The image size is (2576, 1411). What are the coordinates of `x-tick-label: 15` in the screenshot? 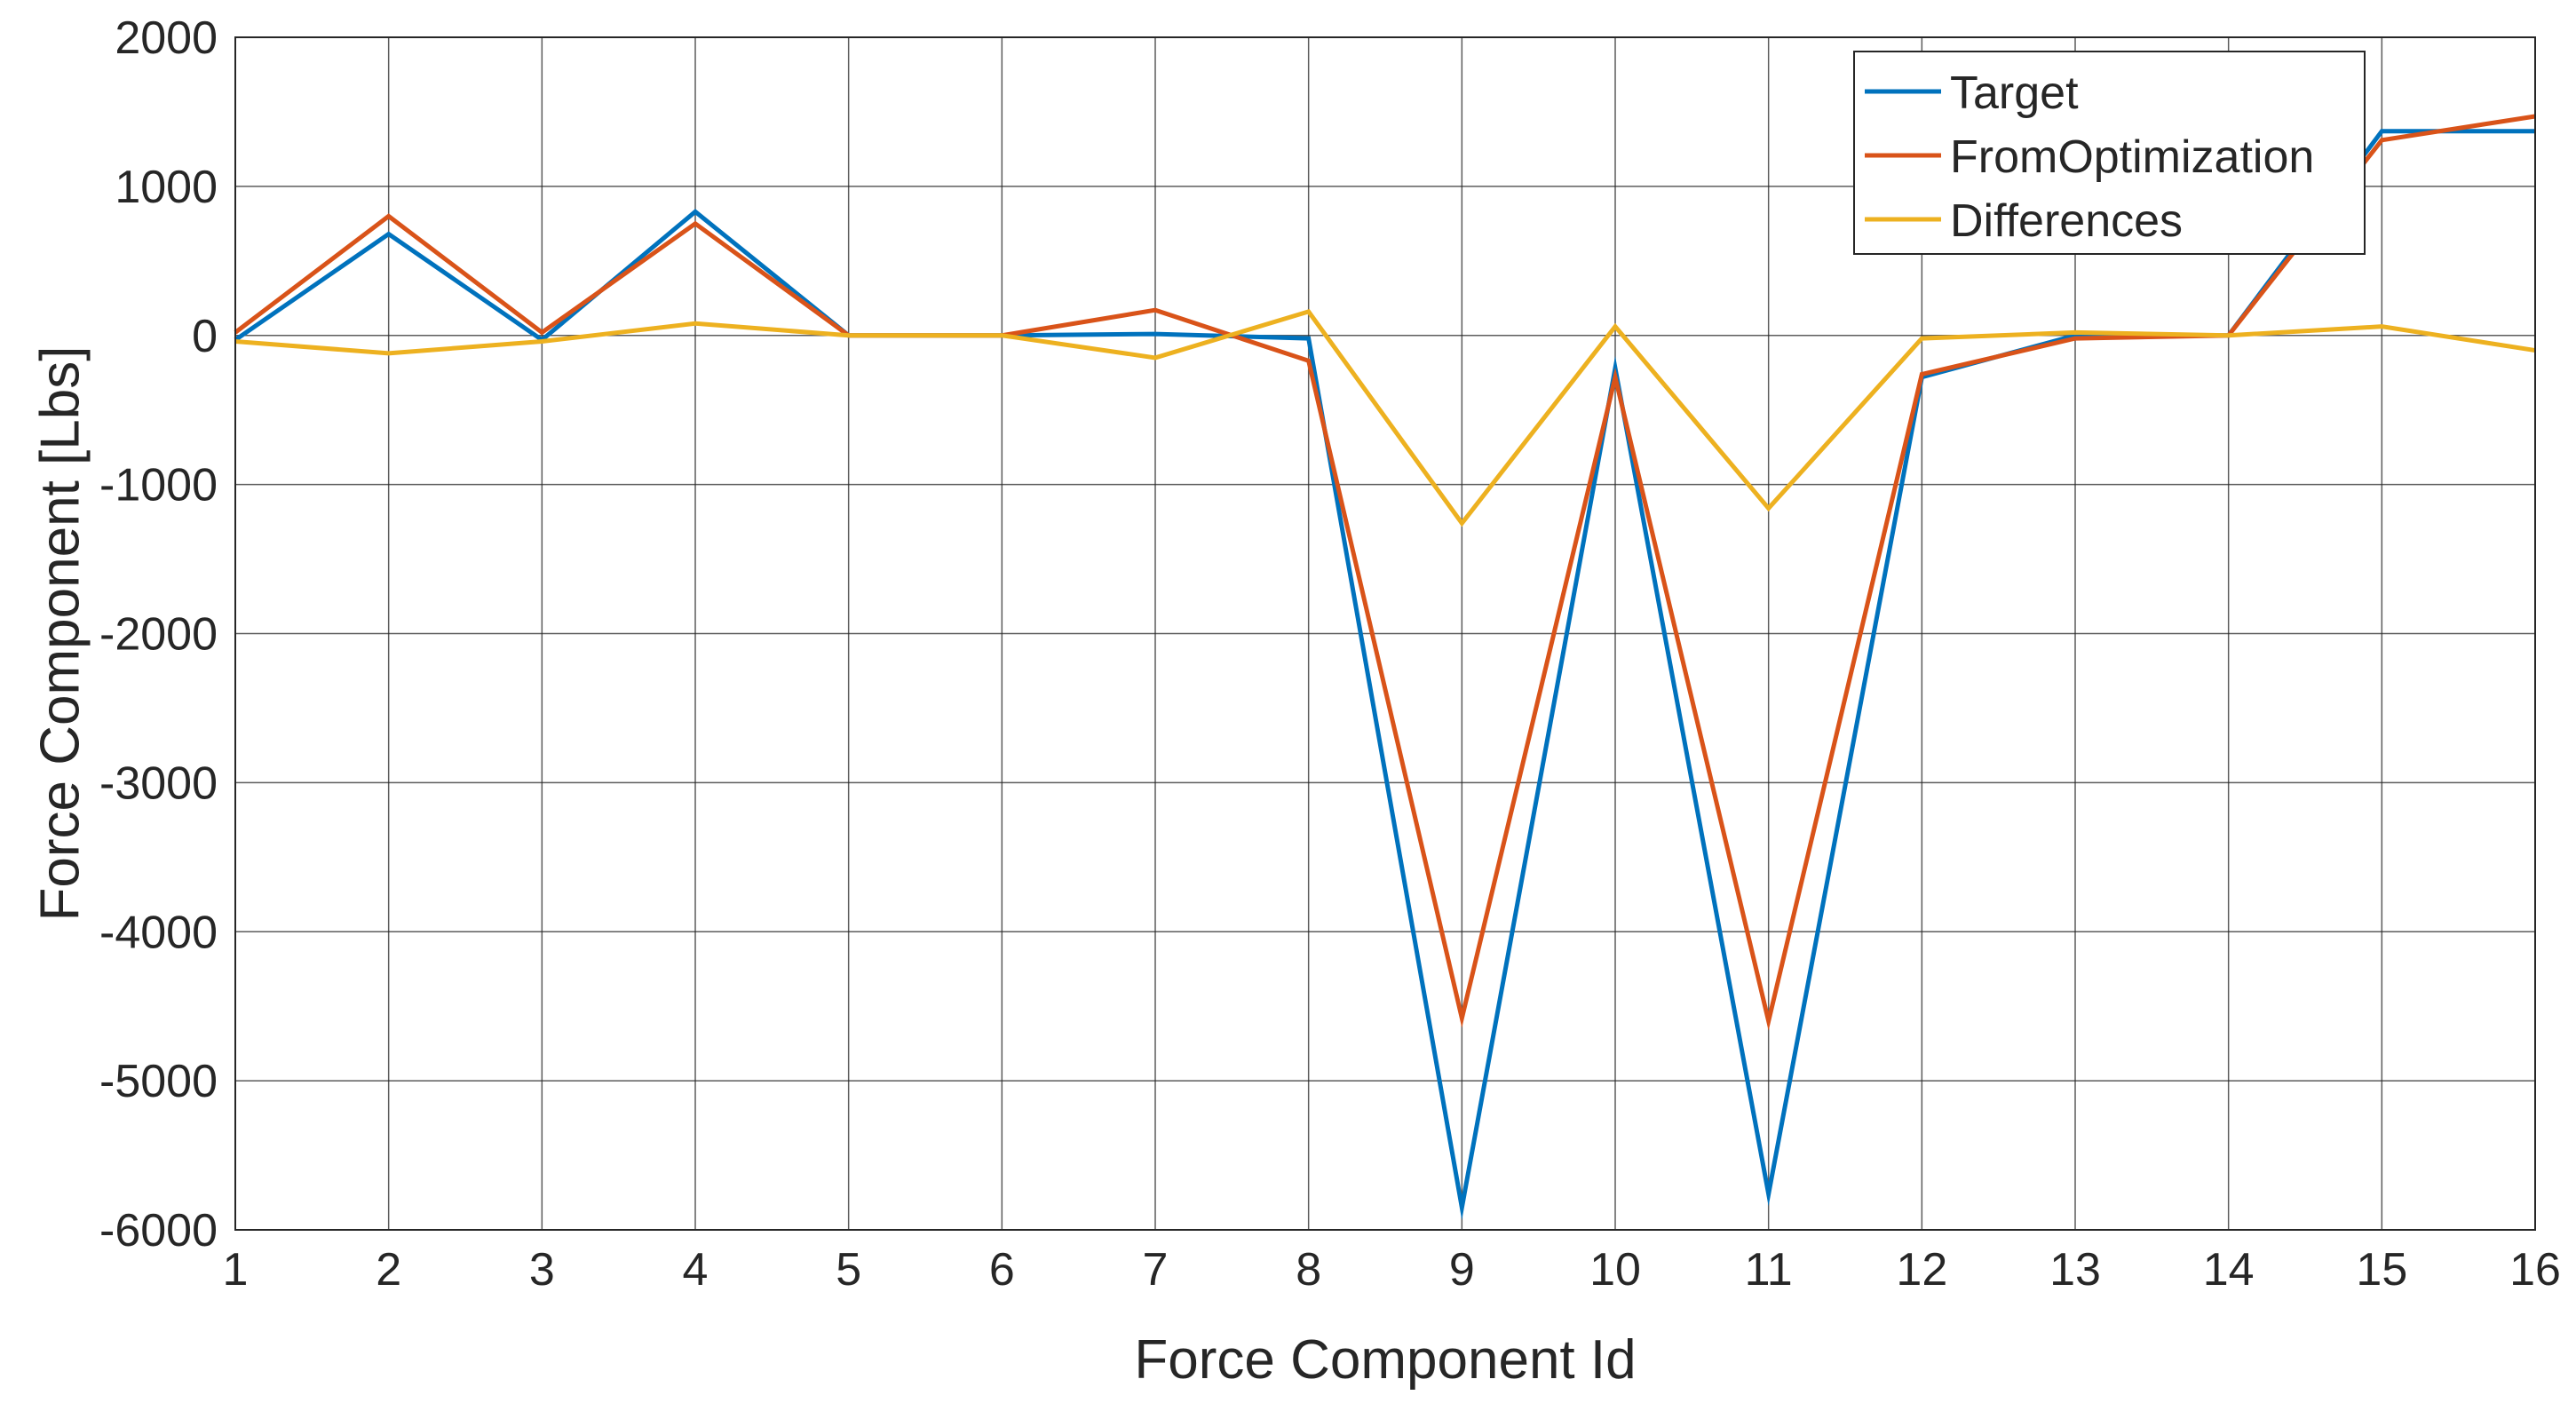 It's located at (2381, 1270).